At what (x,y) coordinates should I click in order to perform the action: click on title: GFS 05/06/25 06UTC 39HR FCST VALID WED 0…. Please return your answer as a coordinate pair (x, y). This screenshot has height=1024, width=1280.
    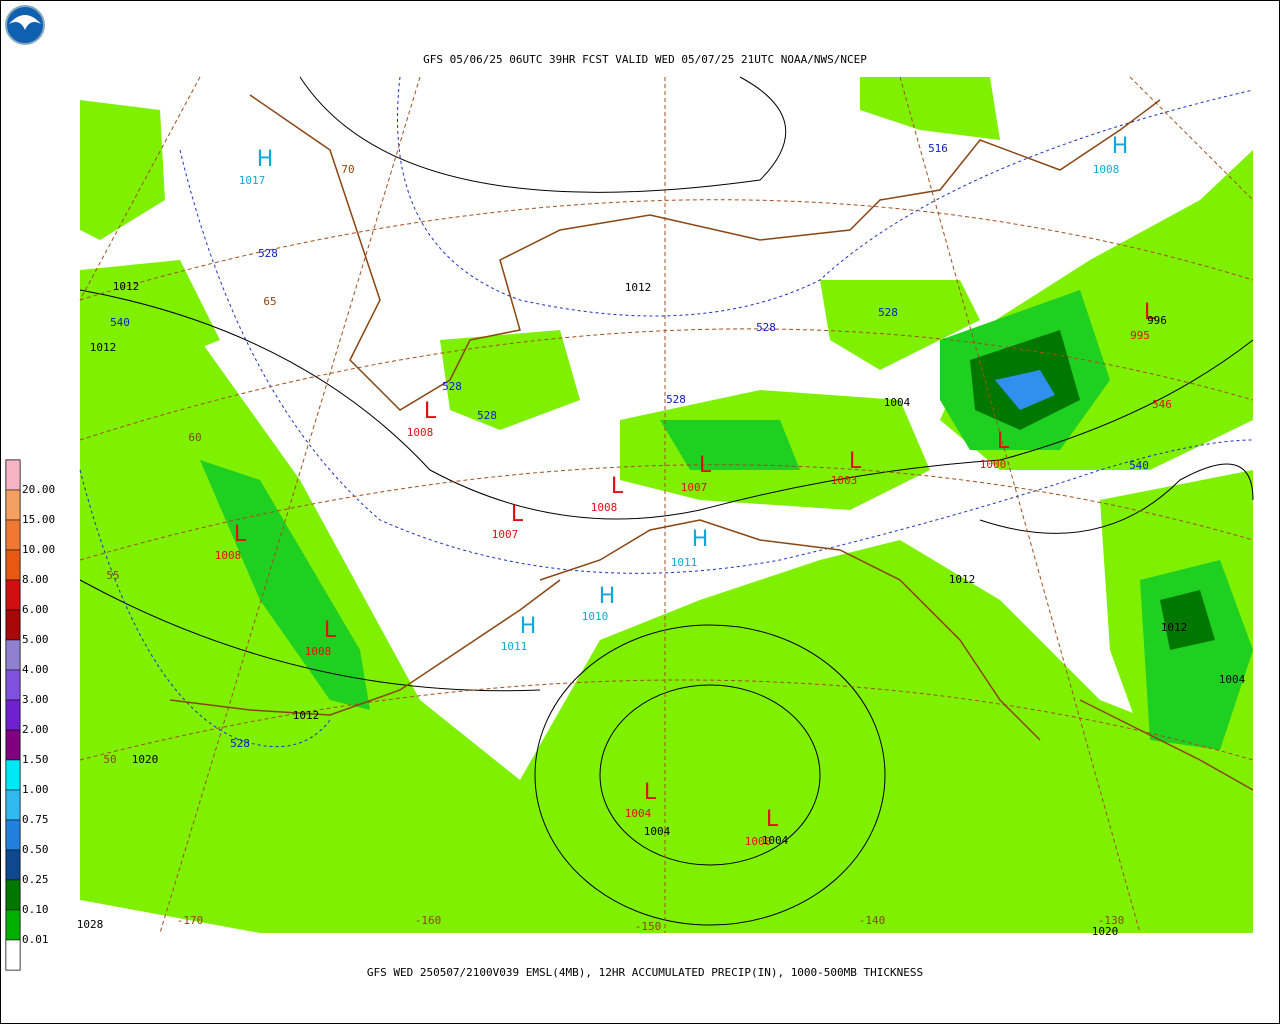
    Looking at the image, I should click on (645, 59).